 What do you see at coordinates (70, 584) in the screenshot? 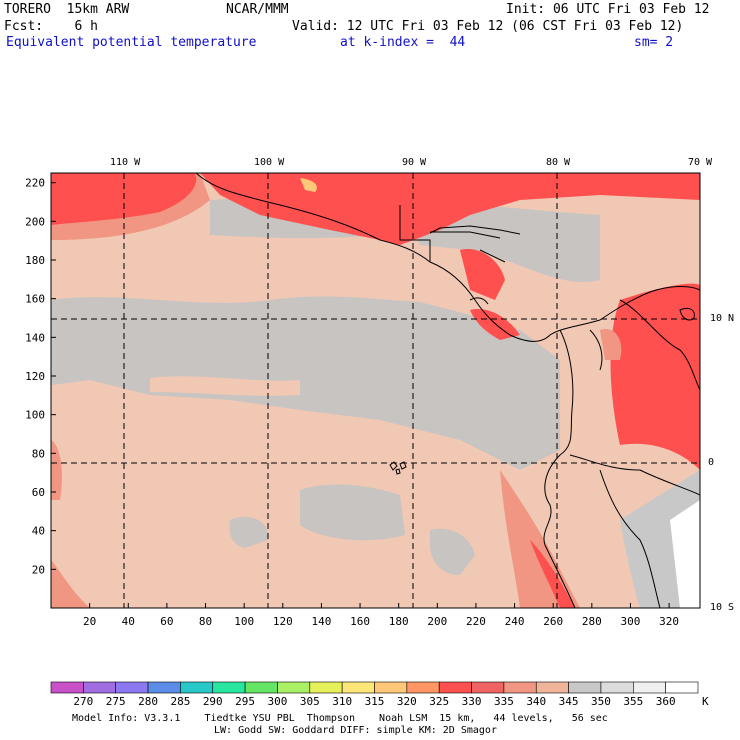
I see `theta-e-salmon-southwest` at bounding box center [70, 584].